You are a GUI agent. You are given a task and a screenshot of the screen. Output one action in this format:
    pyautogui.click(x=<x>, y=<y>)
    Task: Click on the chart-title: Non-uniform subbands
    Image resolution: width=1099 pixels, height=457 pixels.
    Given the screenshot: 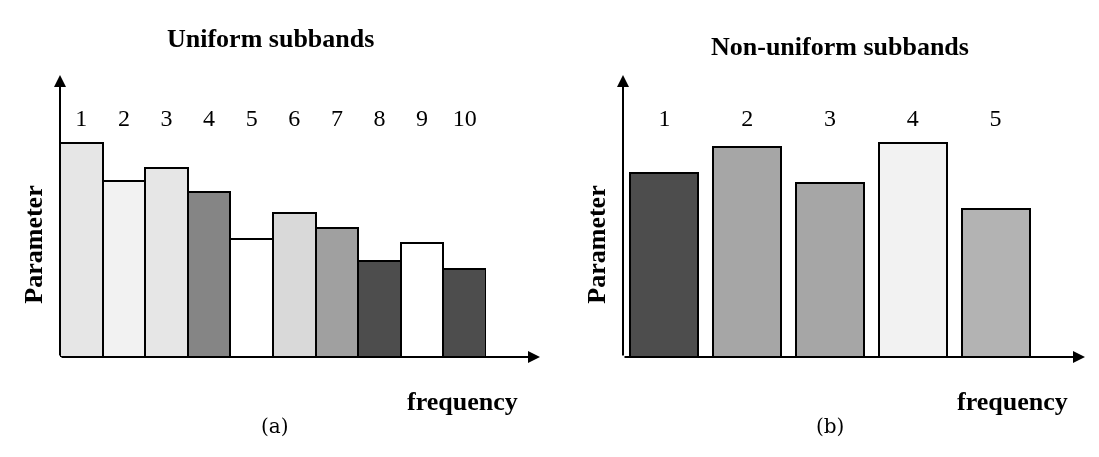 What is the action you would take?
    pyautogui.click(x=840, y=46)
    